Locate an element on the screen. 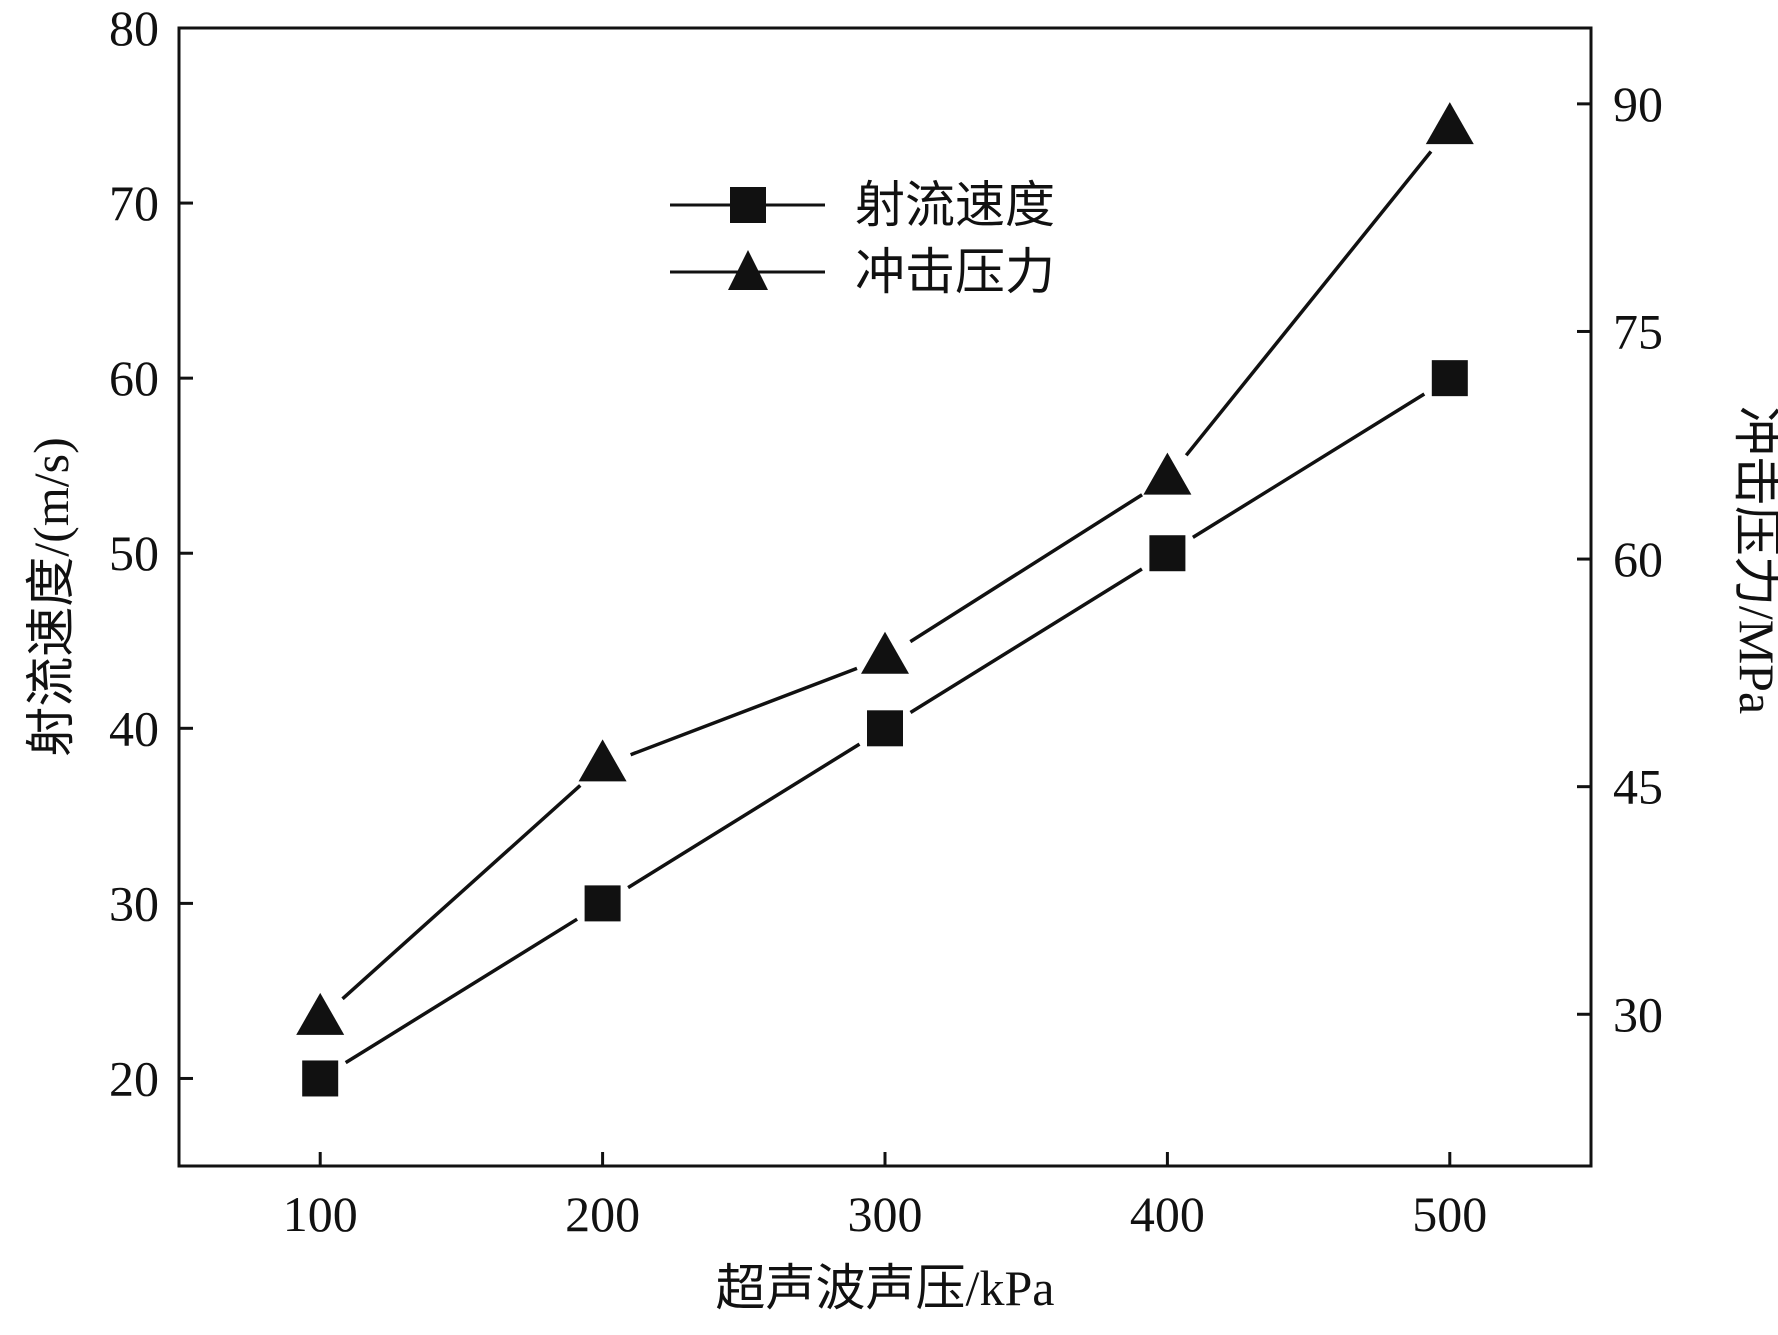 Image resolution: width=1778 pixels, height=1335 pixels. legend-label-pressure: 冲击压力 is located at coordinates (955, 272).